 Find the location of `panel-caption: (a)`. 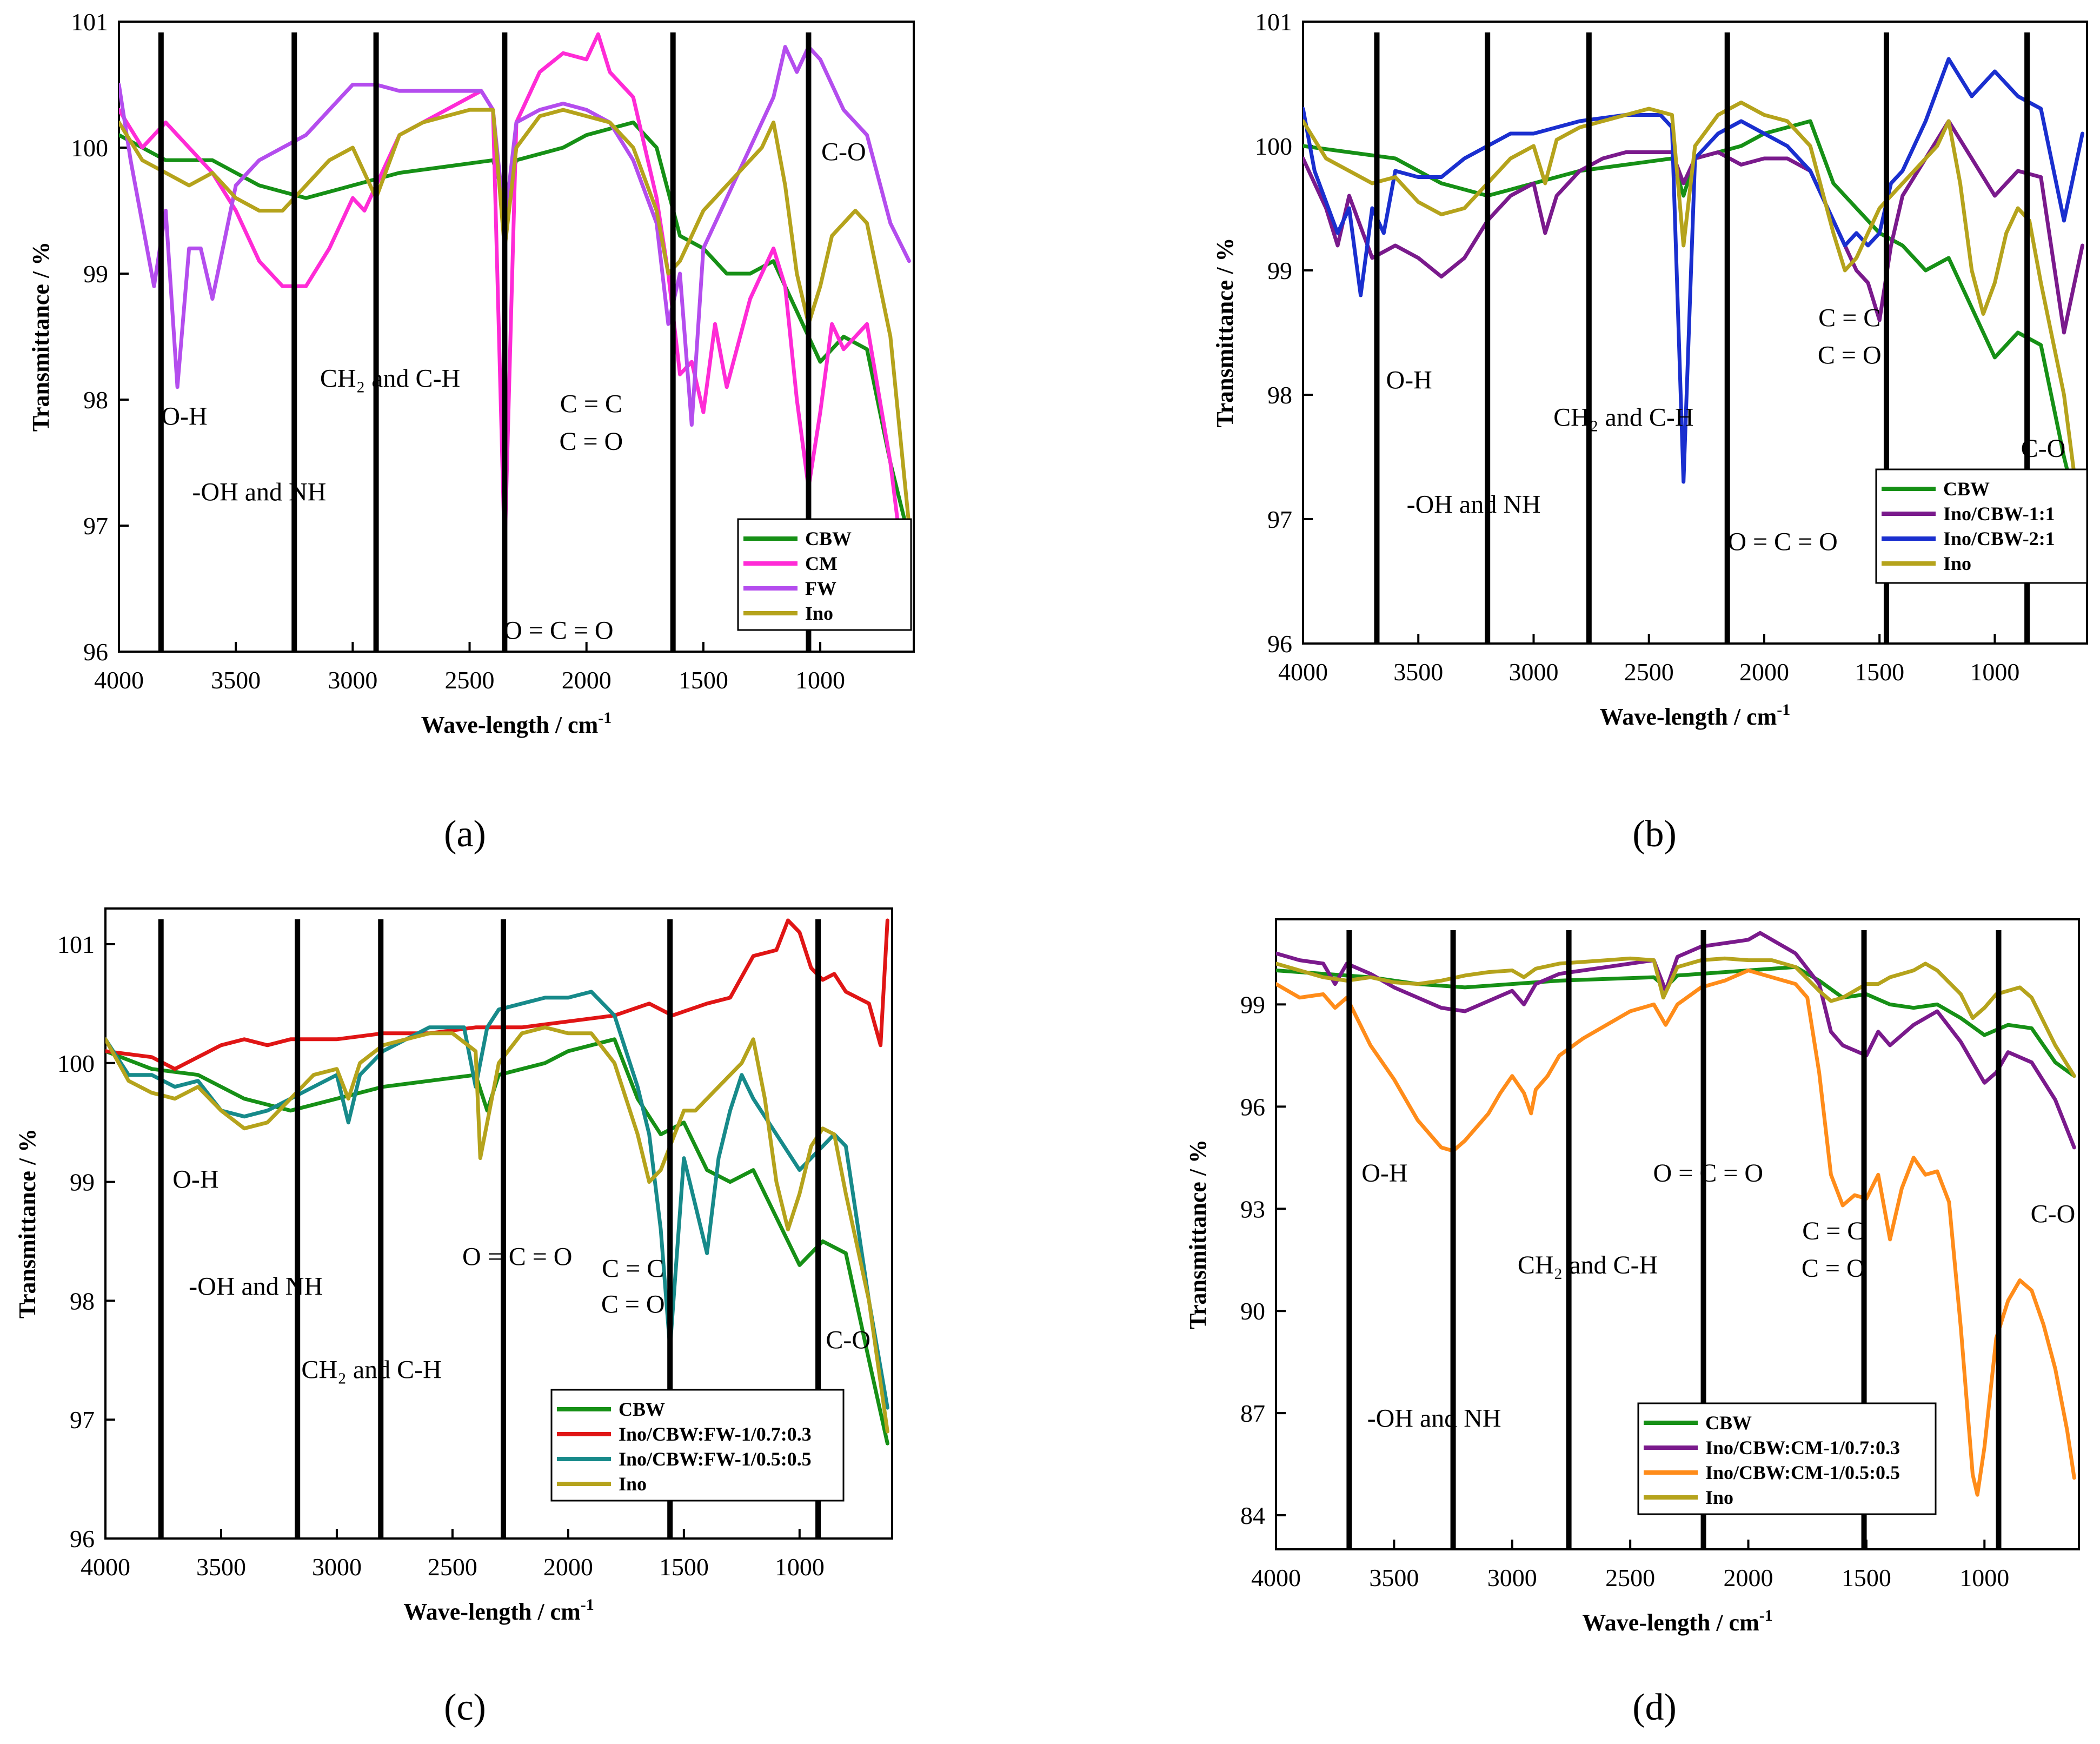

panel-caption: (a) is located at coordinates (465, 834).